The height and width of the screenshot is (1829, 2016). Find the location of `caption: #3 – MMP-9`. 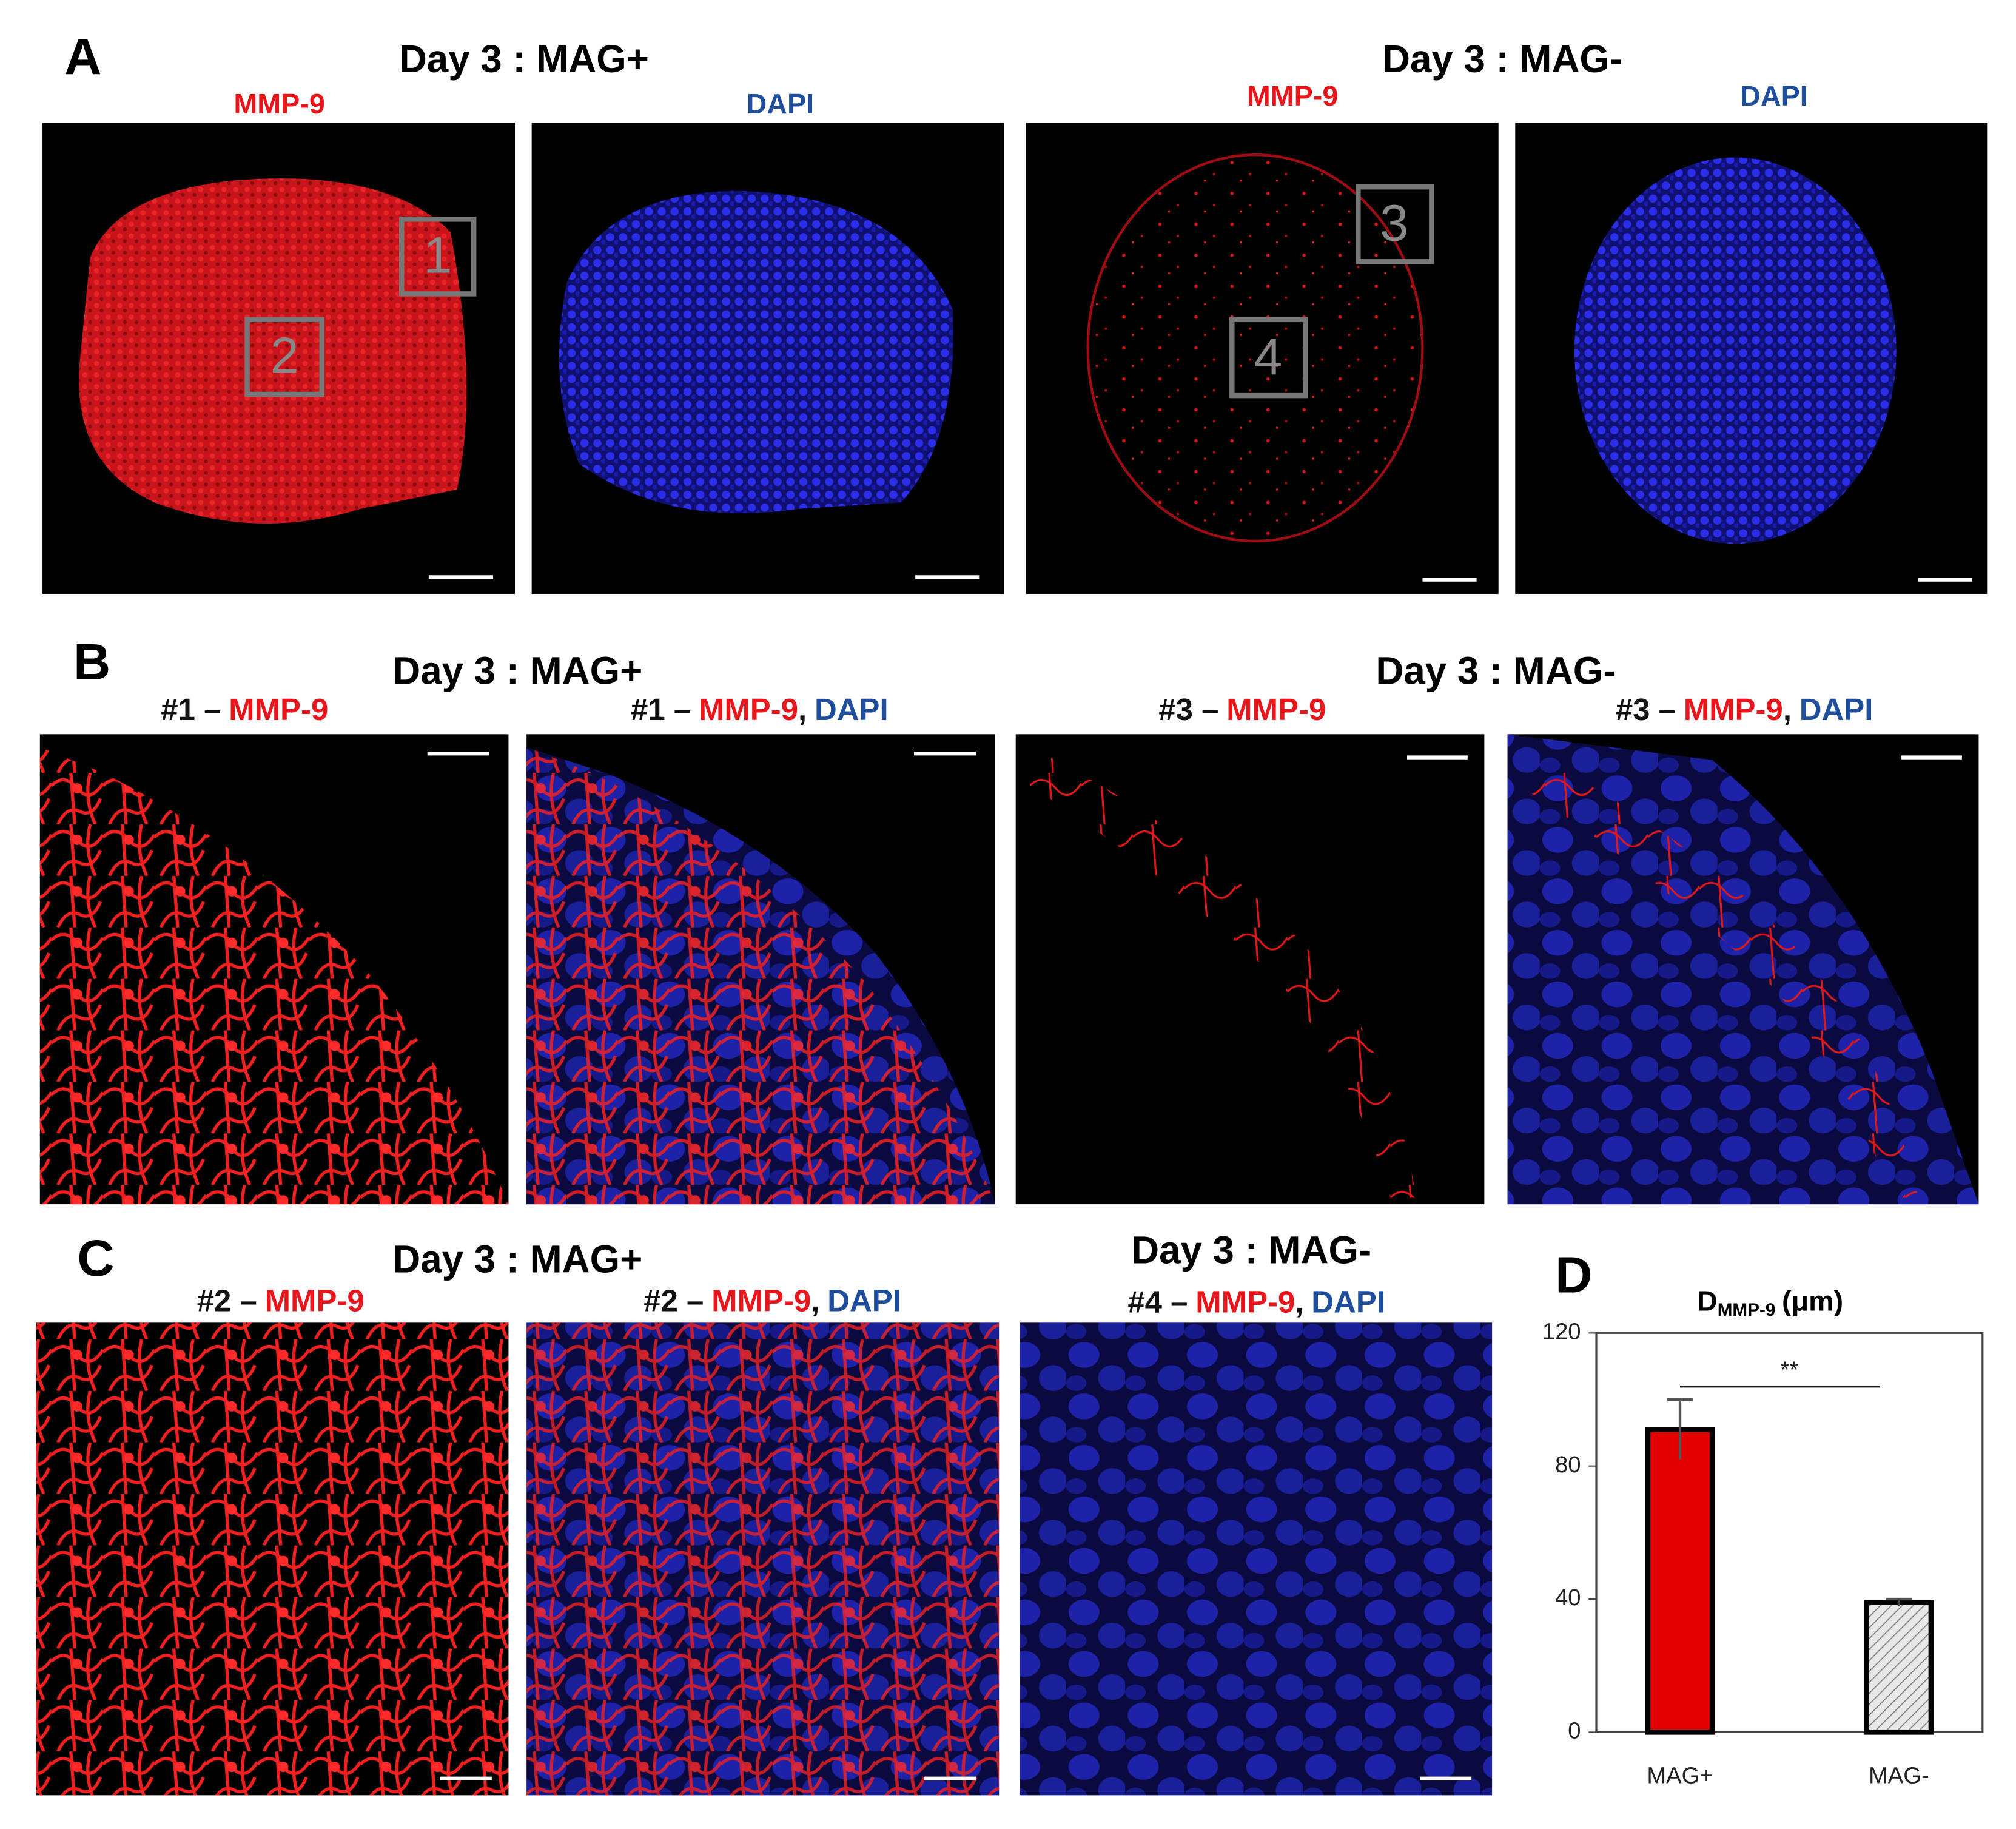

caption: #3 – MMP-9 is located at coordinates (1242, 710).